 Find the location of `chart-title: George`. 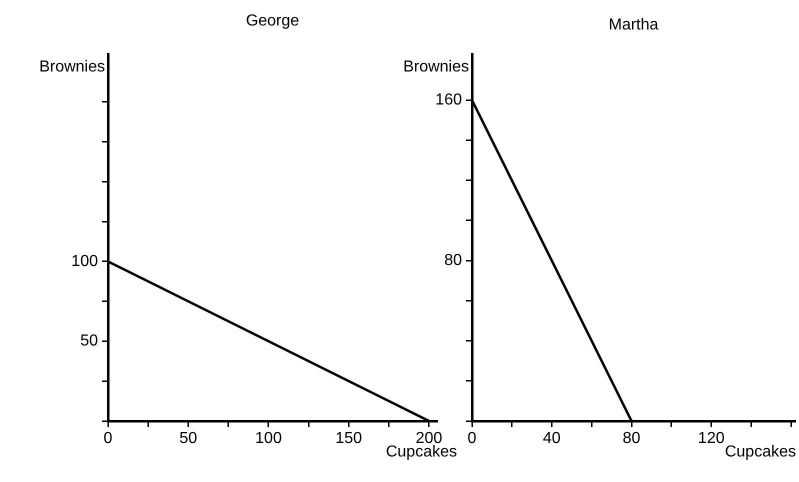

chart-title: George is located at coordinates (273, 21).